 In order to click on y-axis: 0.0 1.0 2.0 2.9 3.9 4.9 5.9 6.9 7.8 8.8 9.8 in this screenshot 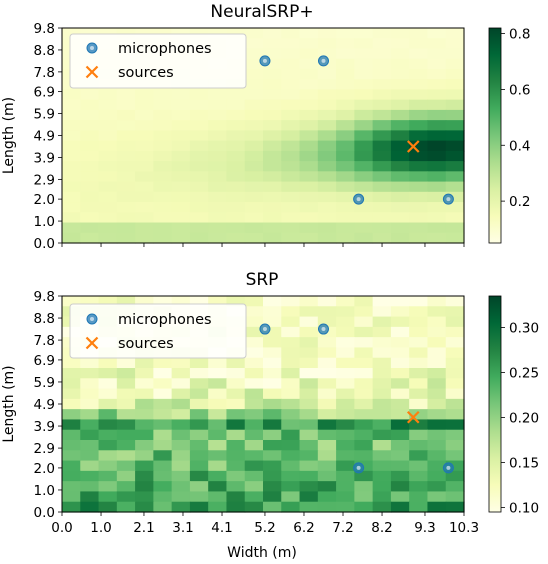, I will do `click(48, 136)`.